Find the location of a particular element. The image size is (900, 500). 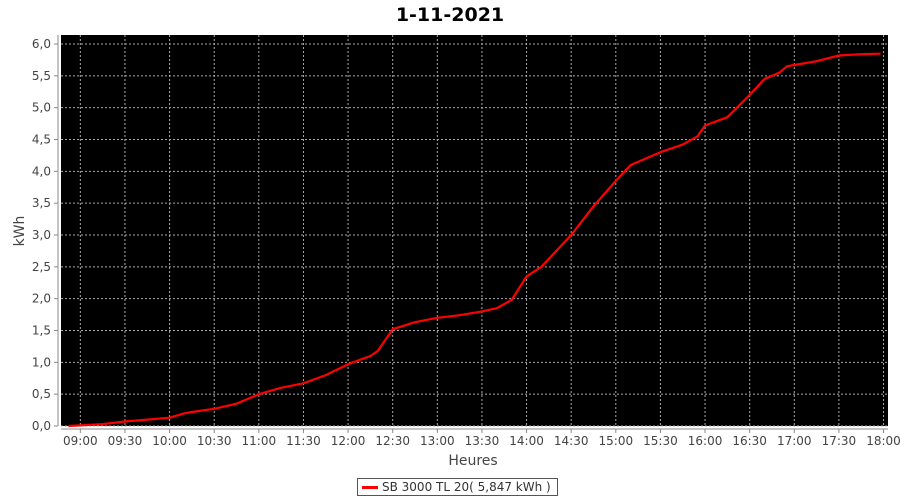

x-tick-label: 12:00 is located at coordinates (348, 441).